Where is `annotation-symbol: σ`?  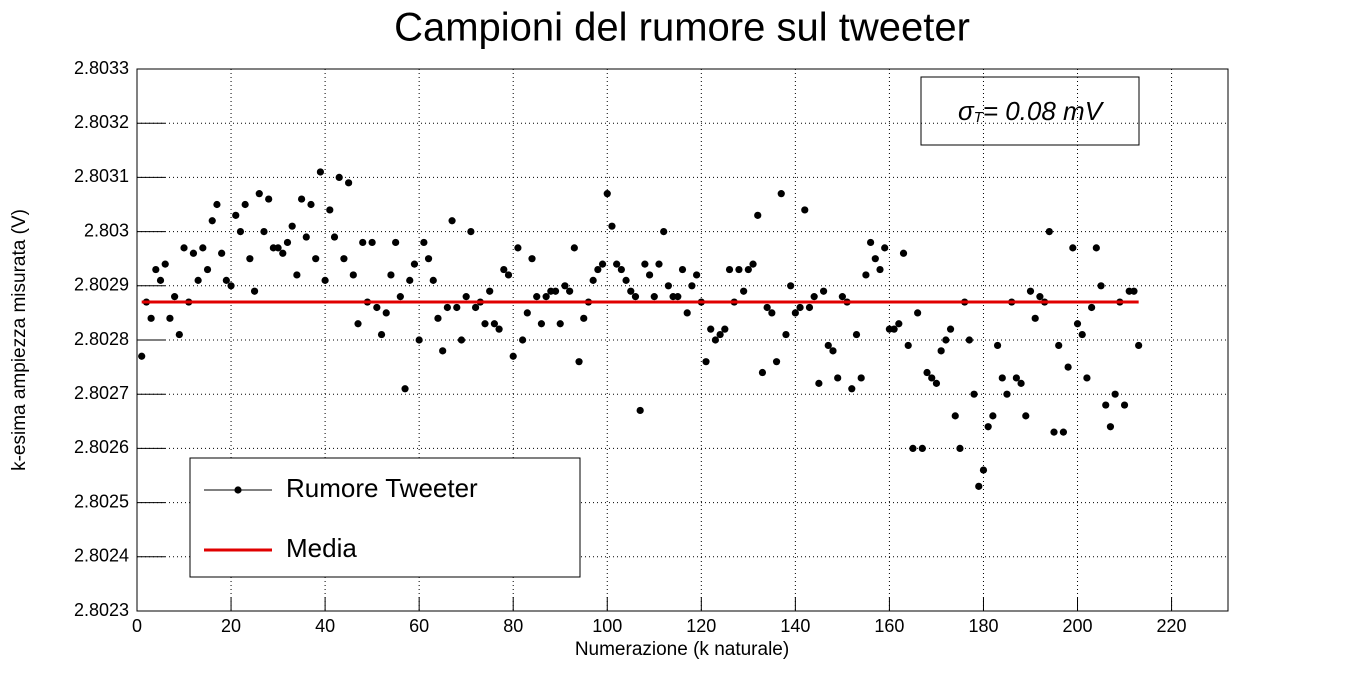
annotation-symbol: σ is located at coordinates (966, 111).